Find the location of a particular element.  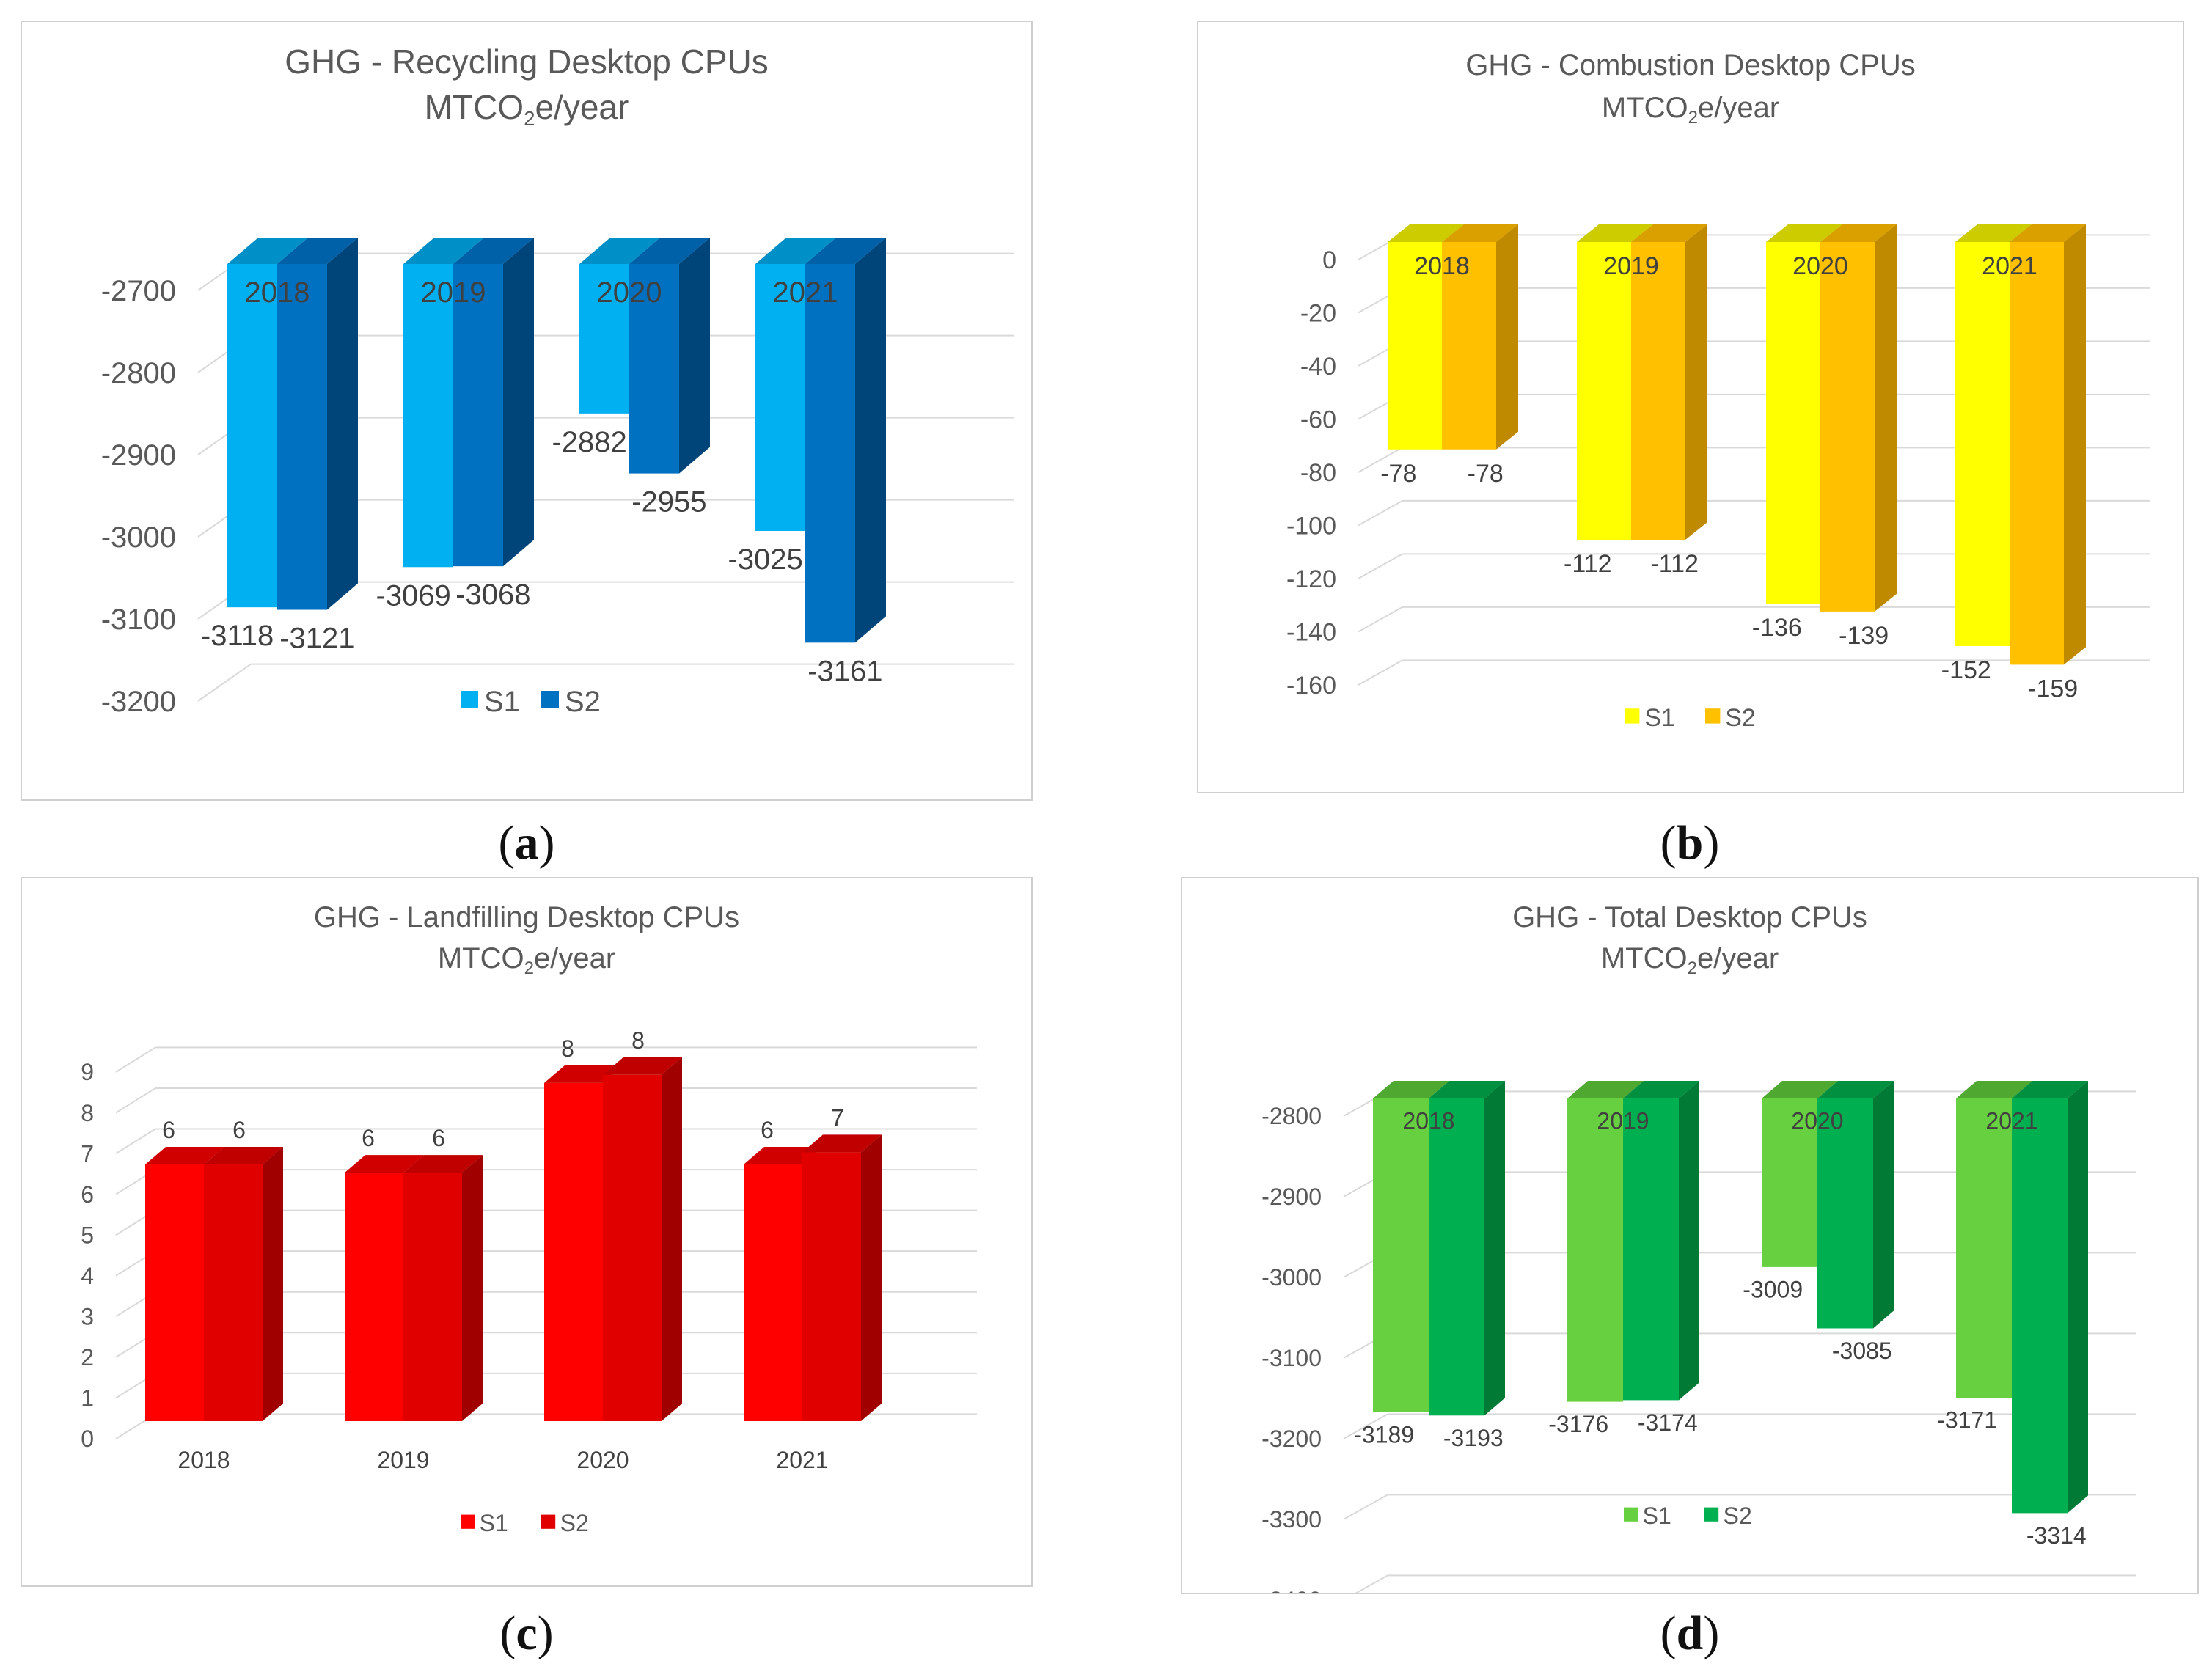

y-tick-label: -3200 is located at coordinates (138, 702).